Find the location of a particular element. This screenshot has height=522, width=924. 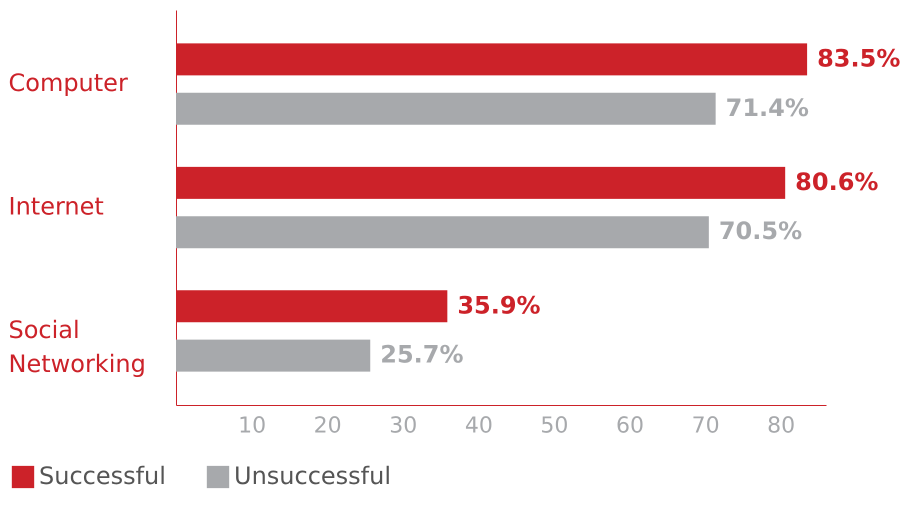

x-tick-label: 60 is located at coordinates (630, 426).